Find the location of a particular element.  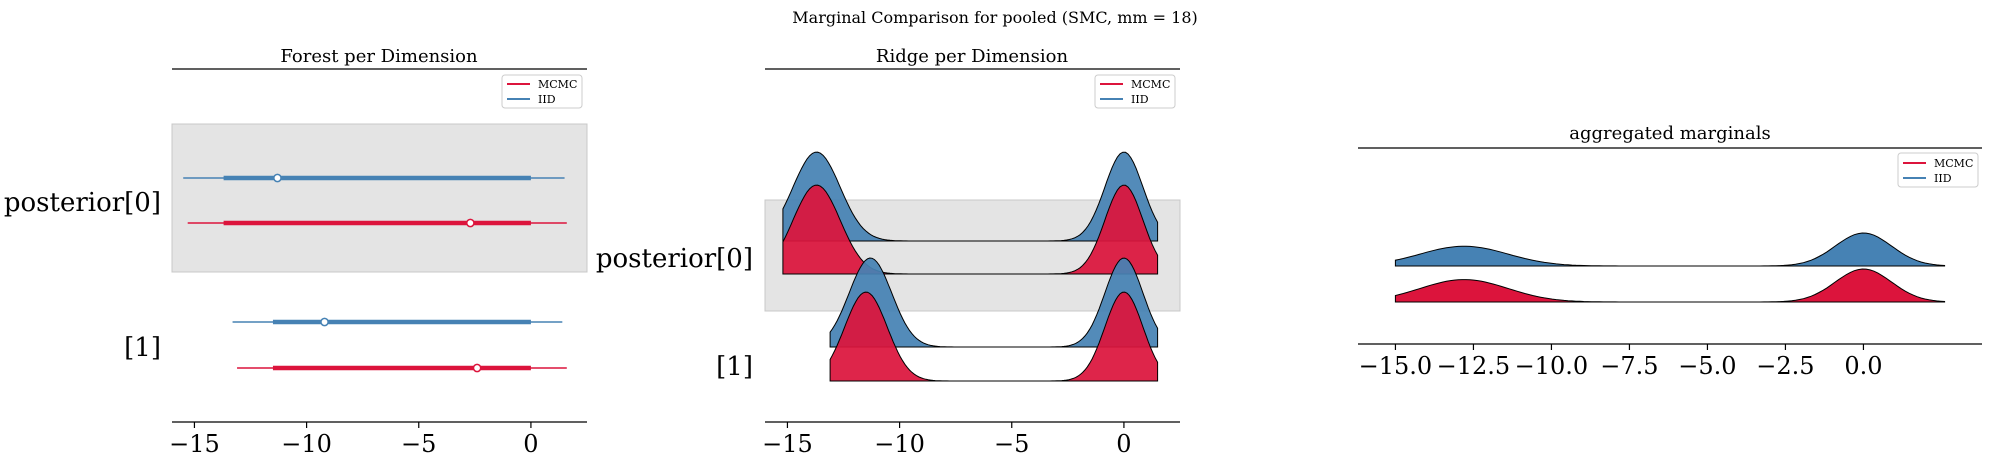

forest-title: Forest per Dimension is located at coordinates (379, 56).